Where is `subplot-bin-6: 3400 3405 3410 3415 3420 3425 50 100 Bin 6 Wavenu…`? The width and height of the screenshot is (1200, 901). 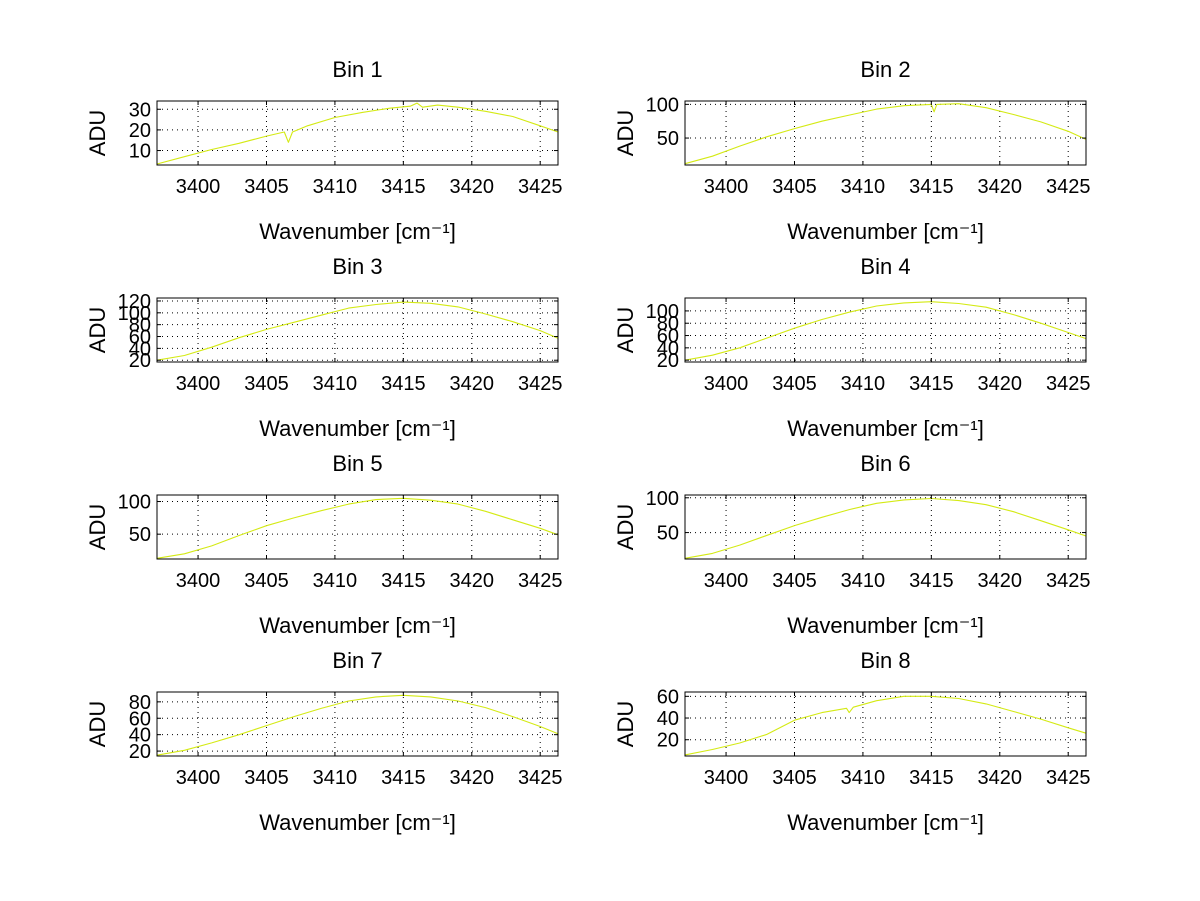 subplot-bin-6: 3400 3405 3410 3415 3420 3425 50 100 Bin 6 Wavenu… is located at coordinates (851, 544).